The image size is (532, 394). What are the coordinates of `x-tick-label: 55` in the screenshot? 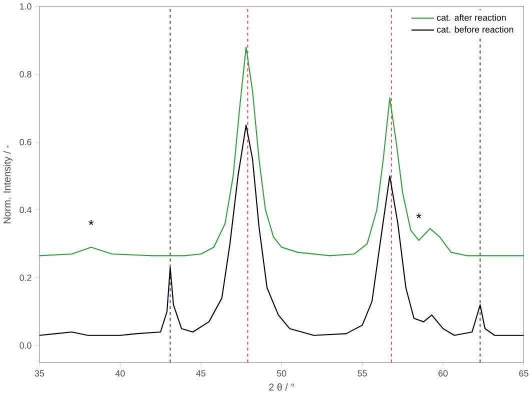 It's located at (362, 373).